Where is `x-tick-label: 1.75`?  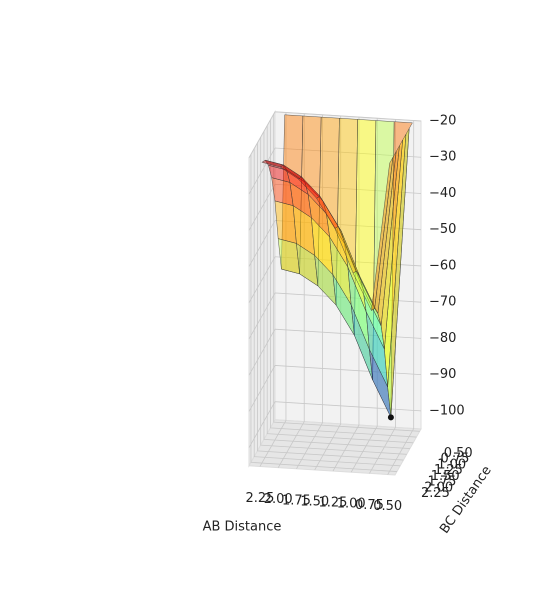 x-tick-label: 1.75 is located at coordinates (296, 500).